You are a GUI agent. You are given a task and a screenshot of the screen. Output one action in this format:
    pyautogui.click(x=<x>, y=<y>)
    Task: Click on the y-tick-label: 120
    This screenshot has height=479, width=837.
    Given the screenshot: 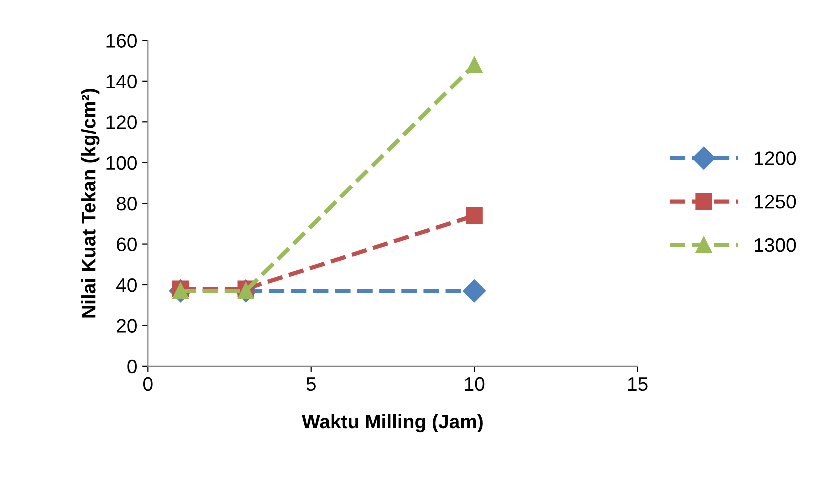 What is the action you would take?
    pyautogui.click(x=121, y=123)
    